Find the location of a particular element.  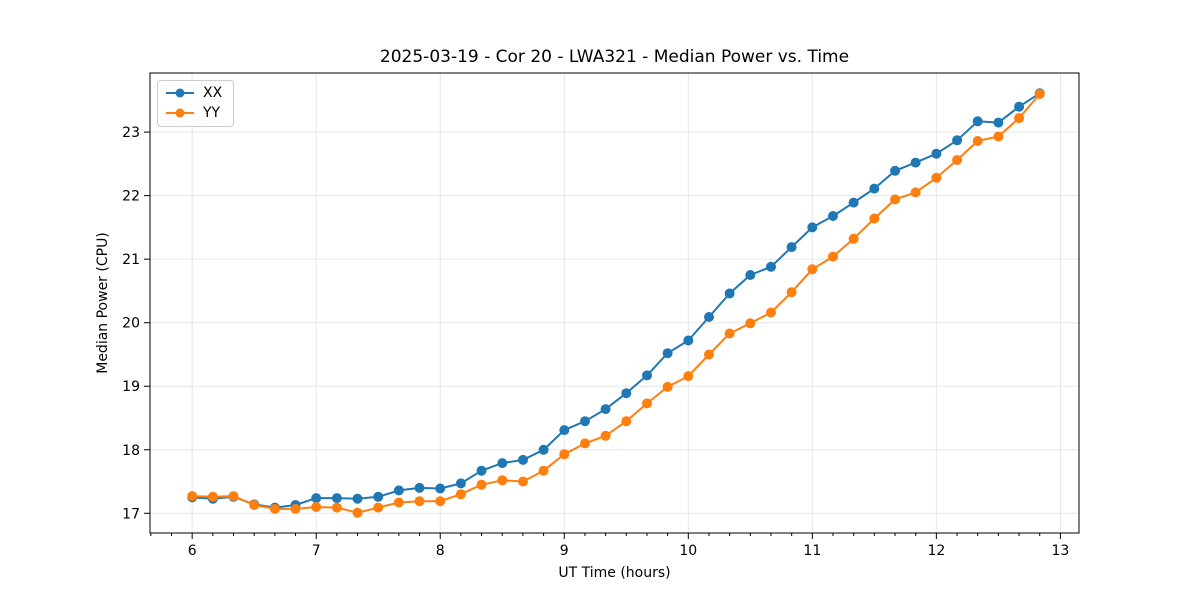

x-axis-label: UT Time (hours) is located at coordinates (614, 573).